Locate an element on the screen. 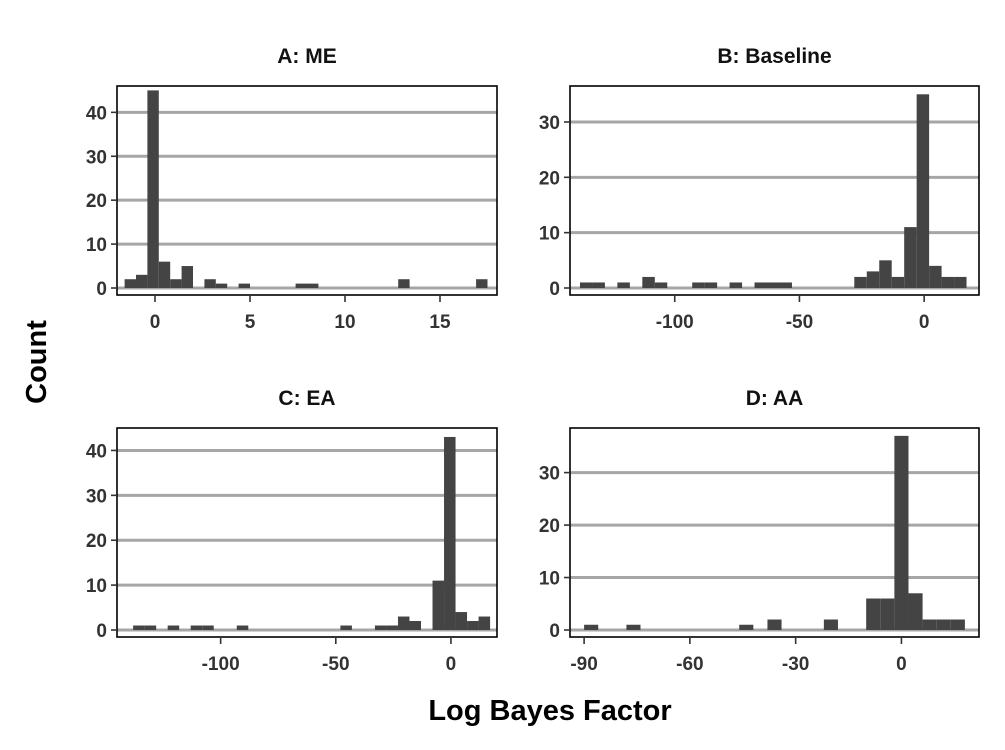 This screenshot has width=1005, height=750. x-tick-label: -30 is located at coordinates (795, 664).